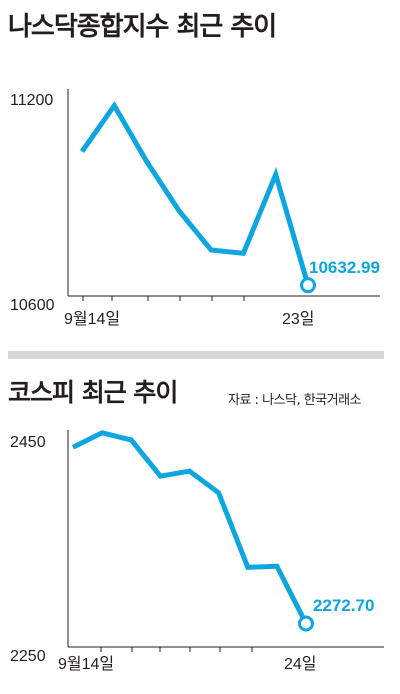 This screenshot has width=400, height=694. Describe the element at coordinates (295, 400) in the screenshot. I see `source-note: 자료 : 나스닥, 한국거래소` at that location.